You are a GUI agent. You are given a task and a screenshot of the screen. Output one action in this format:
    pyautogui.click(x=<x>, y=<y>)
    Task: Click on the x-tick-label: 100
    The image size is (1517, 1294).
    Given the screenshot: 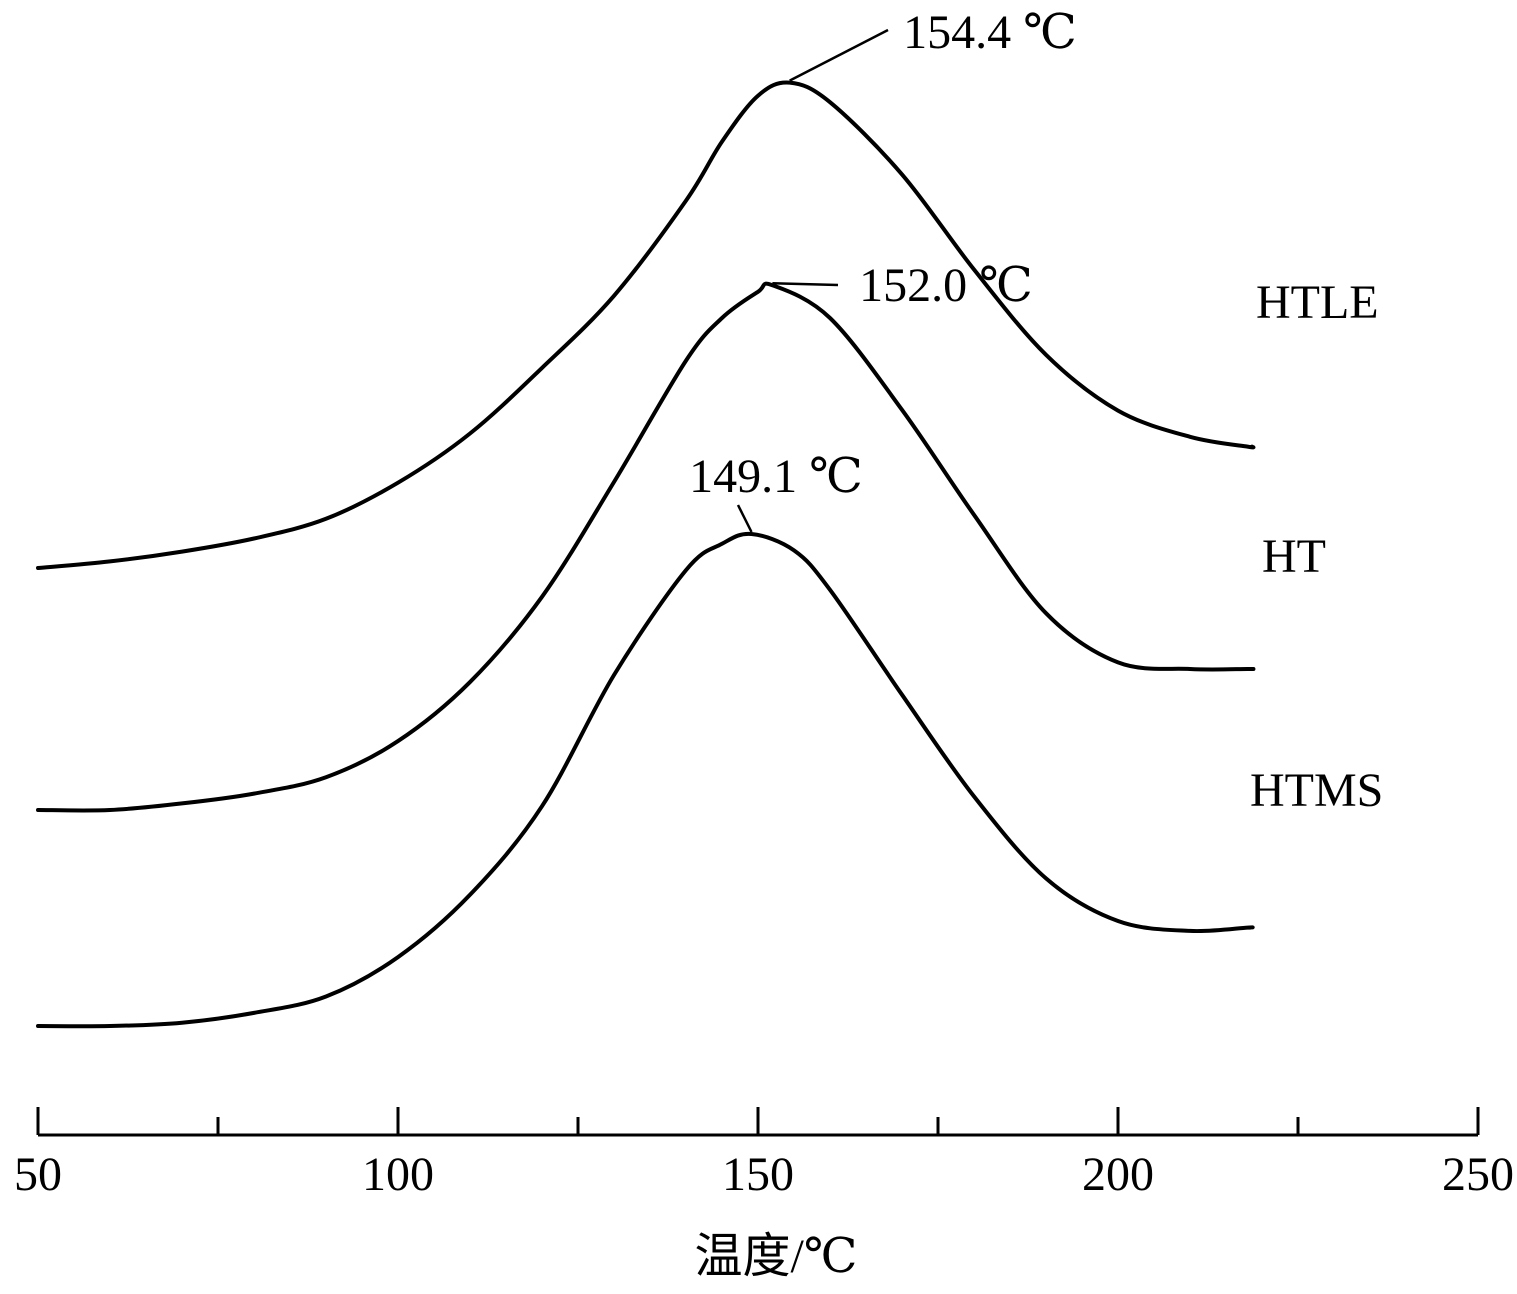 What is the action you would take?
    pyautogui.click(x=398, y=1174)
    